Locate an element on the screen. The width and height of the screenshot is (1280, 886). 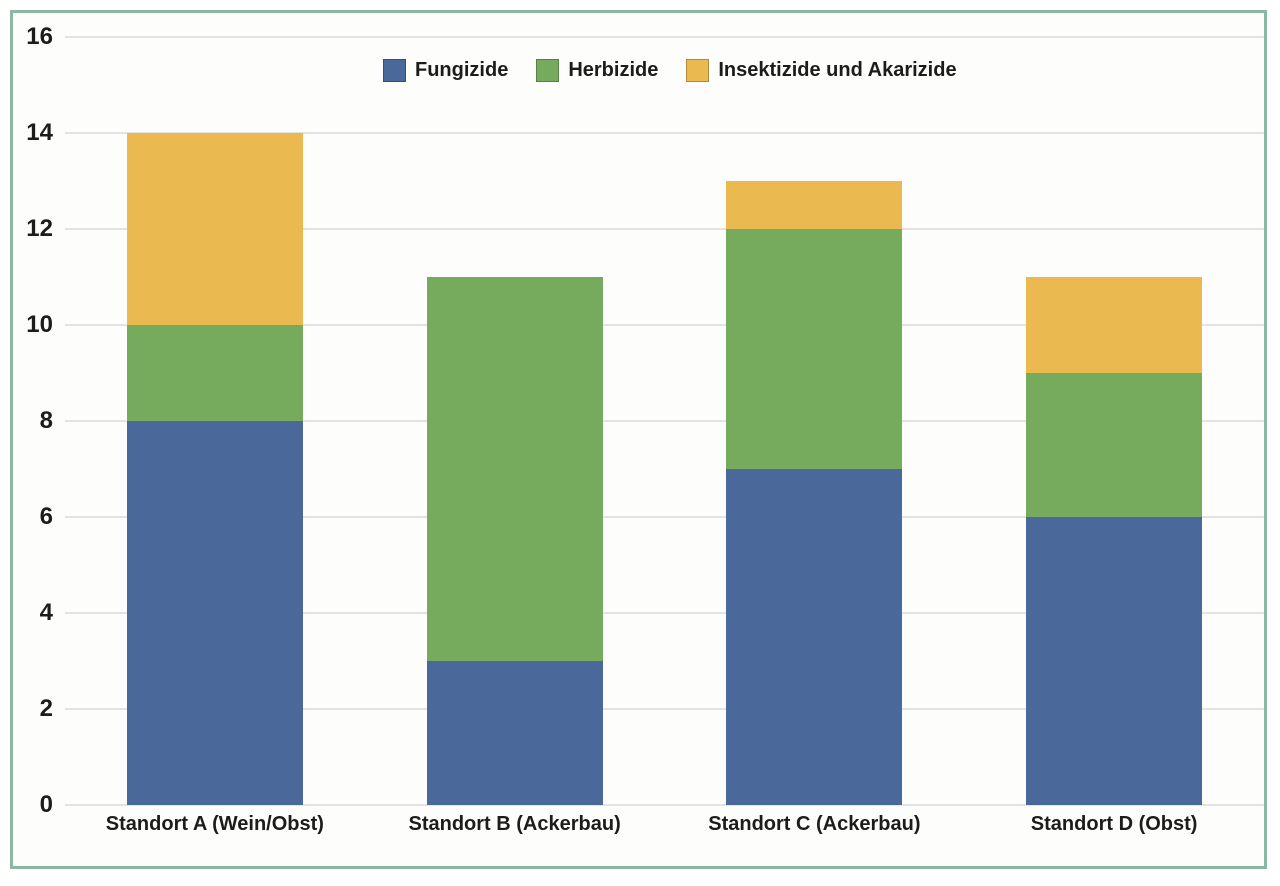
y-axis-tick-10: 10 is located at coordinates (39, 324).